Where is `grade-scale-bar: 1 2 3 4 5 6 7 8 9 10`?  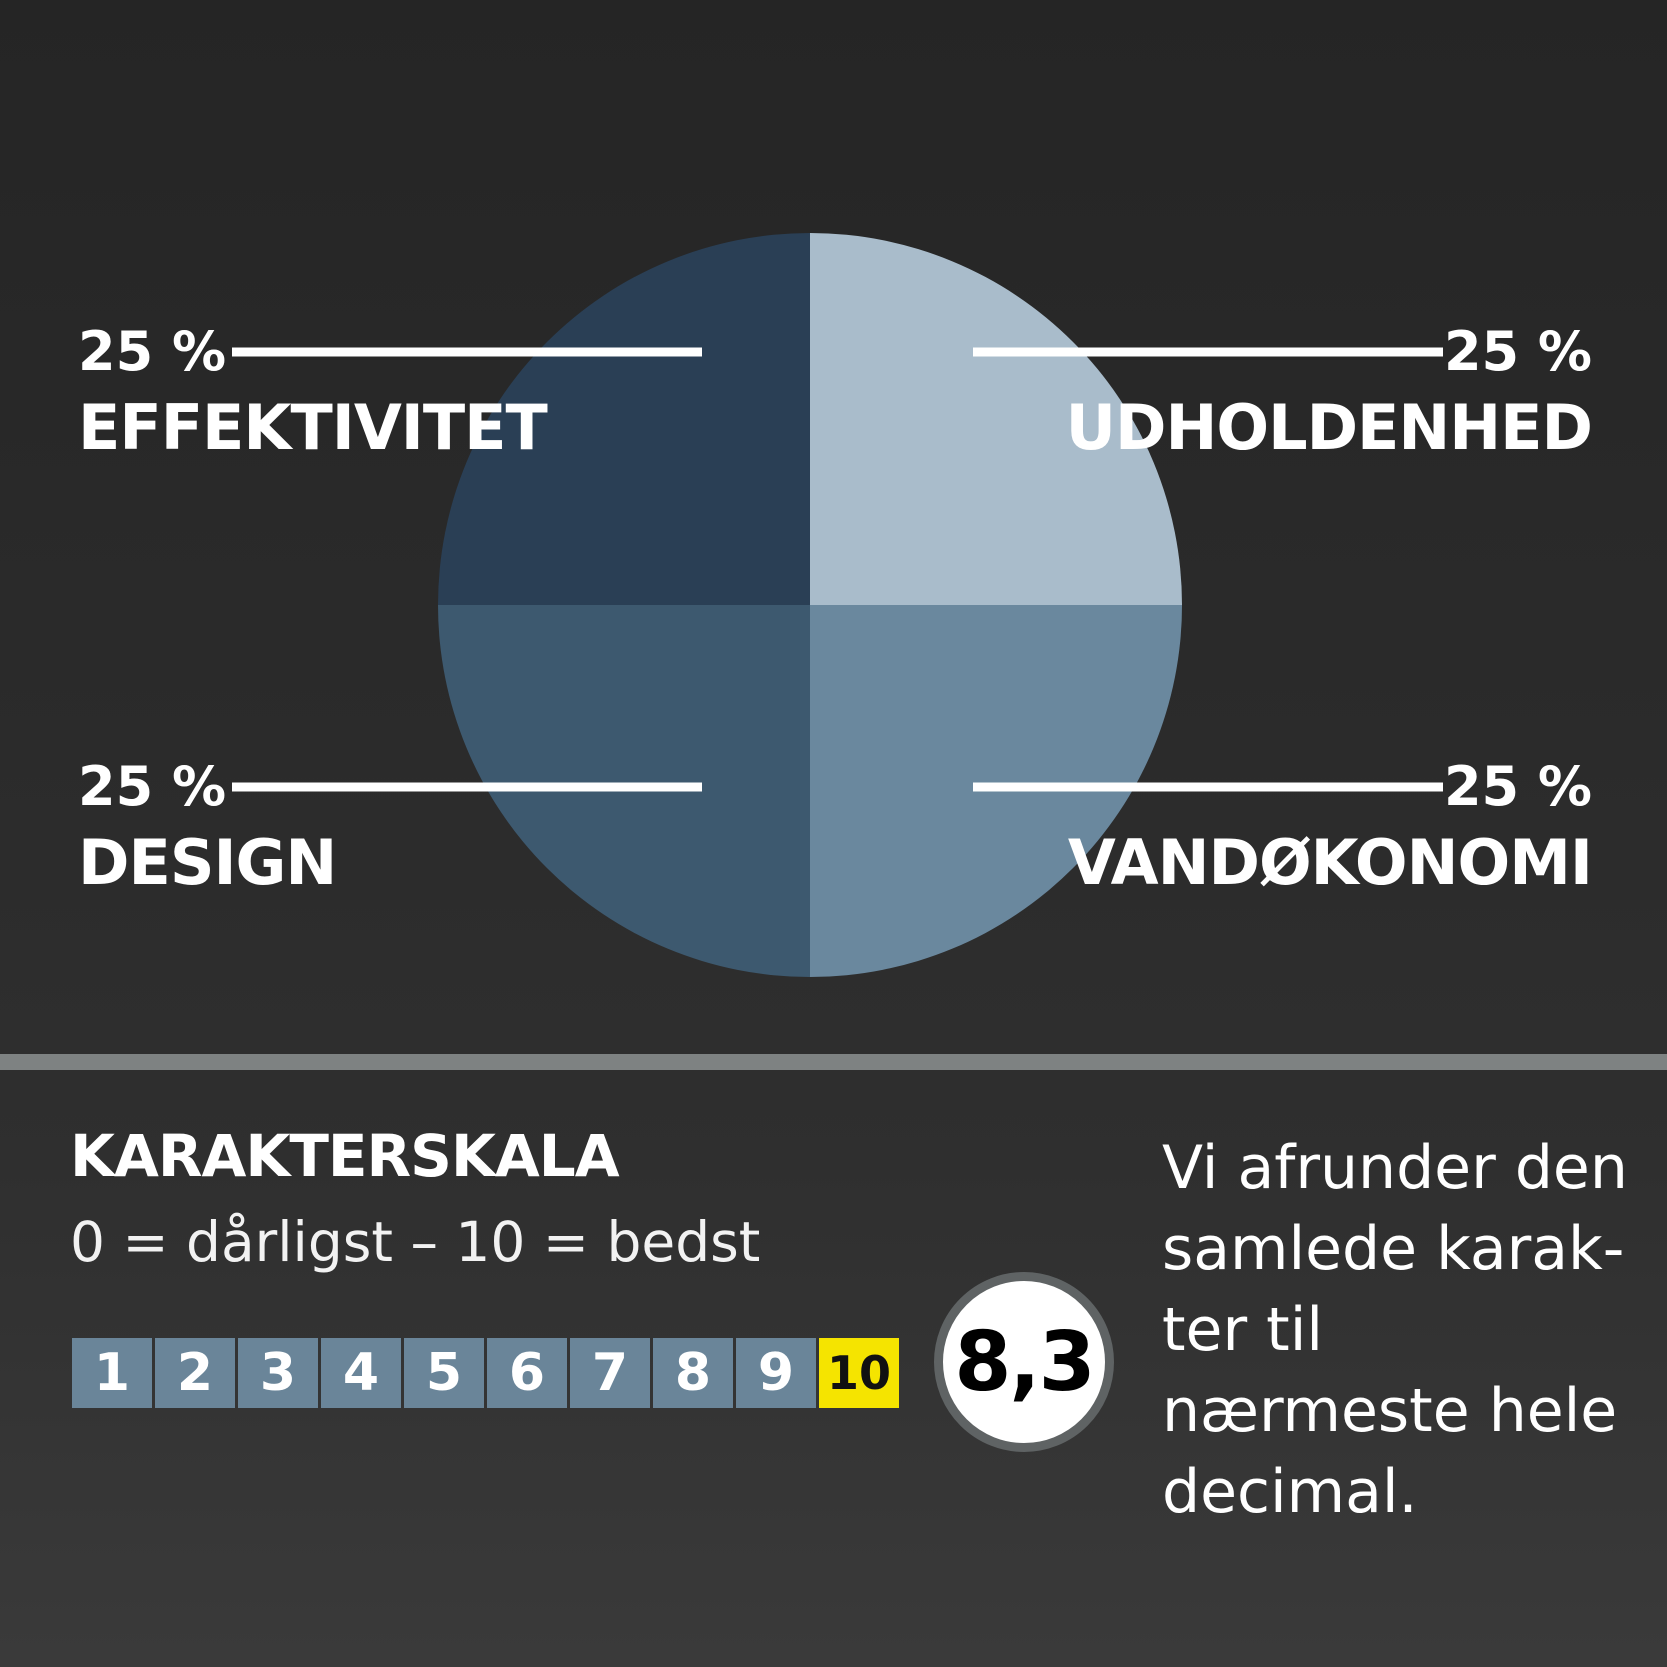 grade-scale-bar: 1 2 3 4 5 6 7 8 9 10 is located at coordinates (485, 1373).